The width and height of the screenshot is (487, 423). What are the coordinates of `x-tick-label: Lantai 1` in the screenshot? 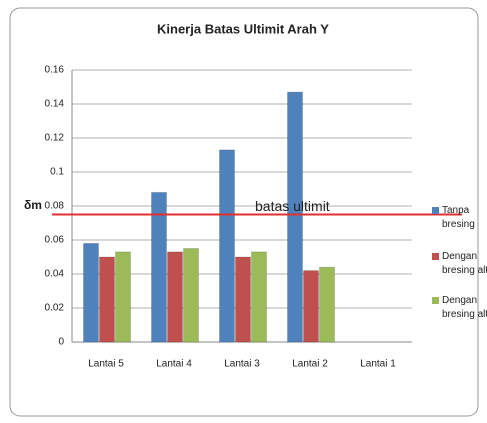 It's located at (378, 364).